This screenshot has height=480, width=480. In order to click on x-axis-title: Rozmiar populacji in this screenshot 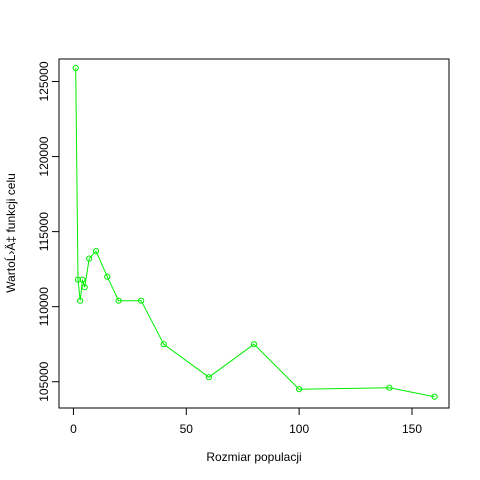, I will do `click(253, 457)`.